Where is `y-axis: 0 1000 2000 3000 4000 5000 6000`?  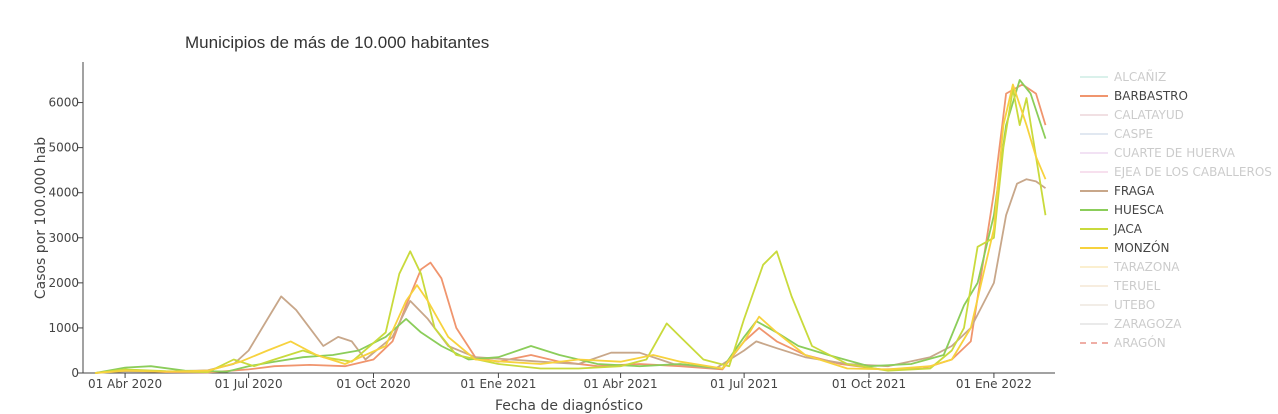
y-axis: 0 1000 2000 3000 4000 5000 6000 is located at coordinates (65, 238).